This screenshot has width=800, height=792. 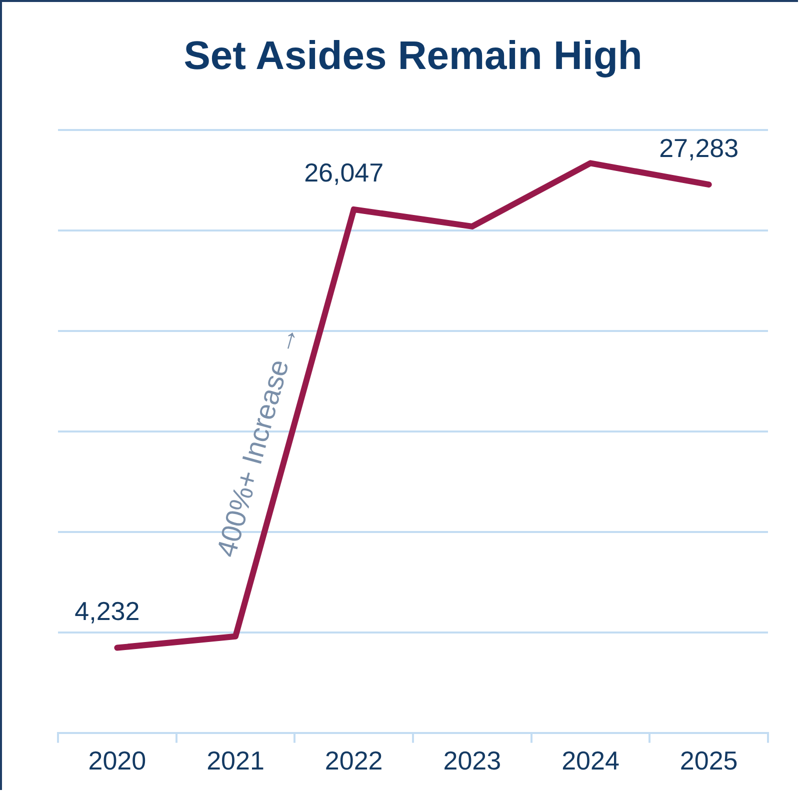 I want to click on x-tick-label: 2024, so click(x=591, y=761).